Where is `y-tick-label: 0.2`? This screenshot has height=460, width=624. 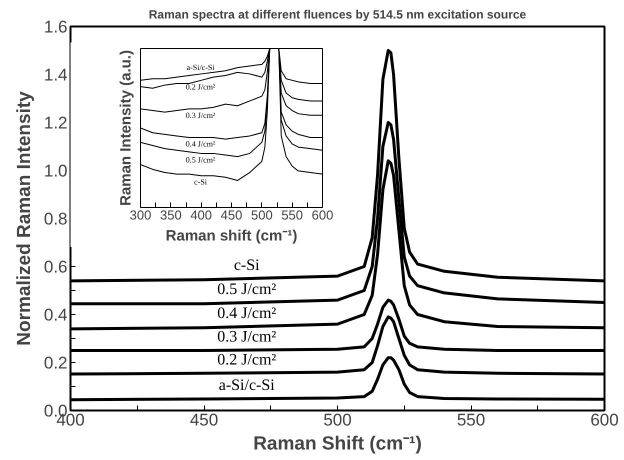
y-tick-label: 0.2 is located at coordinates (56, 363).